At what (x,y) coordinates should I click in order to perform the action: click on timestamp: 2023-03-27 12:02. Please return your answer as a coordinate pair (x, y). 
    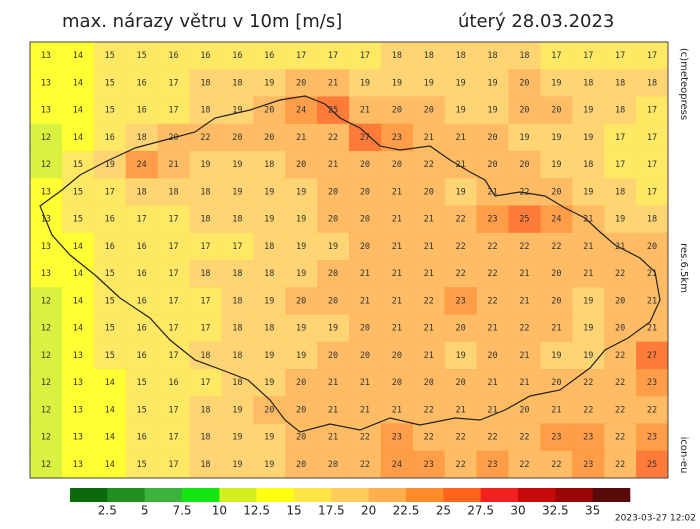
    Looking at the image, I should click on (655, 519).